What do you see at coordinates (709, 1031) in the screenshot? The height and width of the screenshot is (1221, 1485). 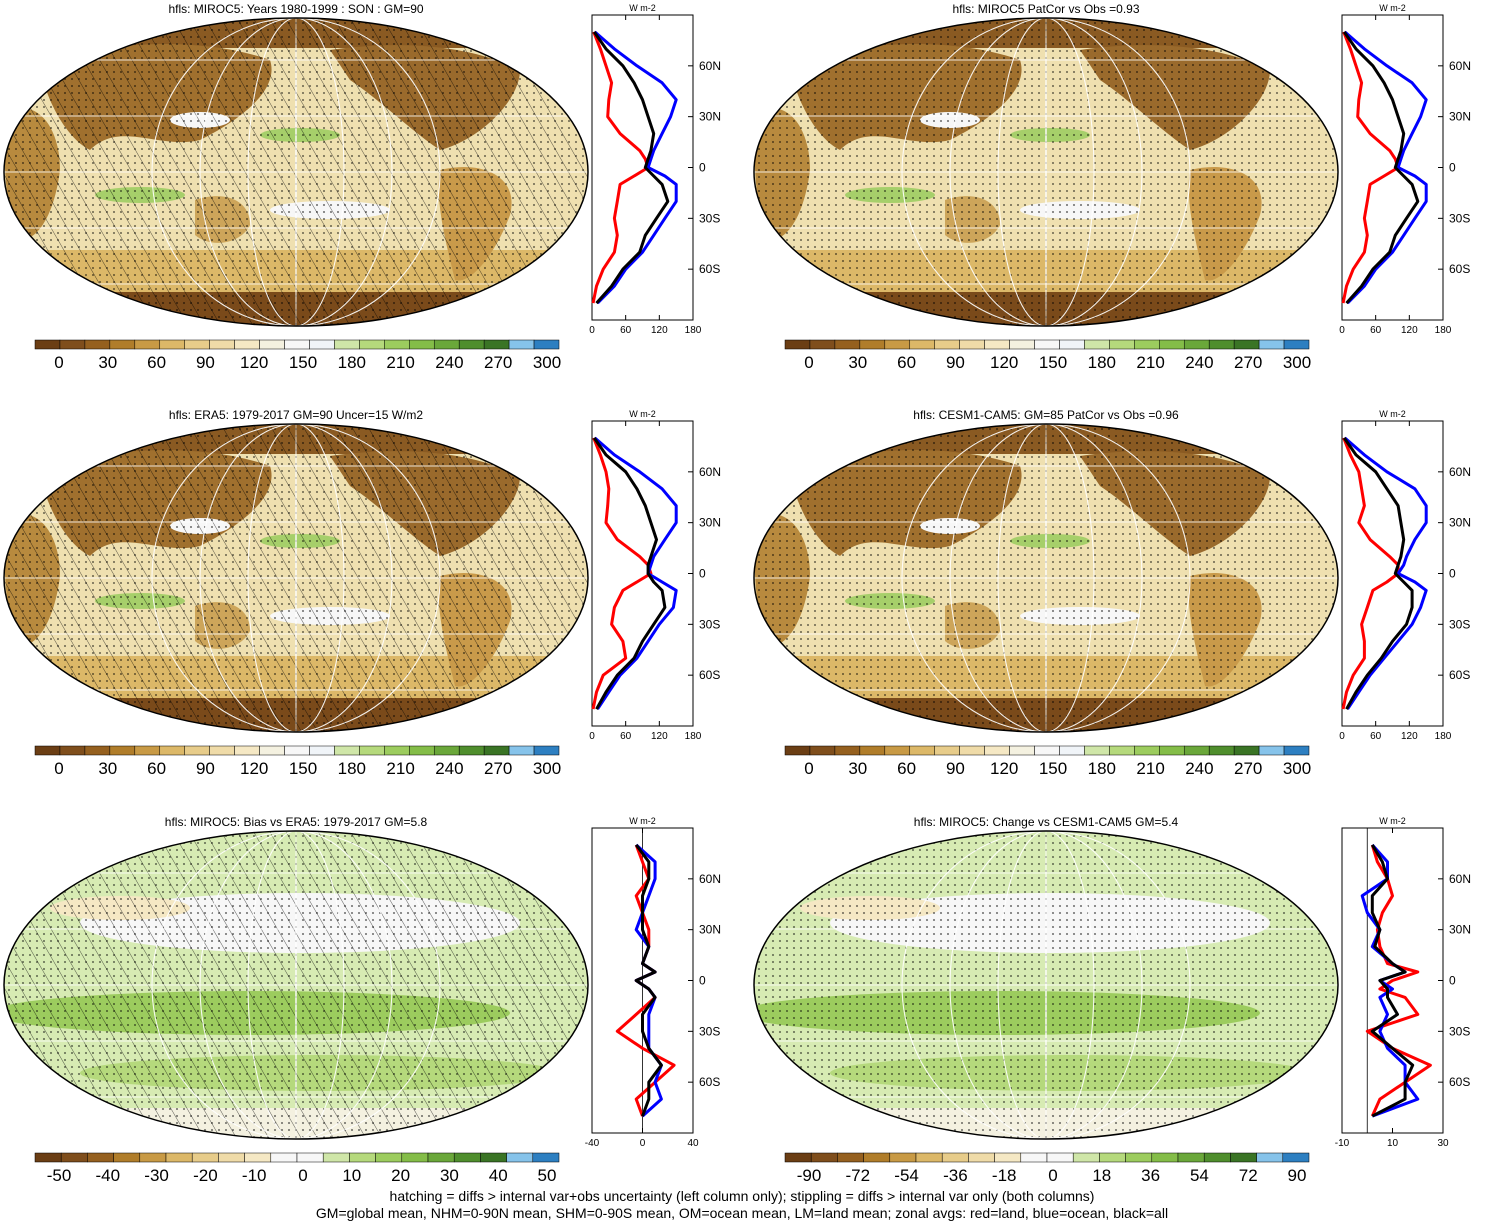 I see `lat-tick-label: 30S` at bounding box center [709, 1031].